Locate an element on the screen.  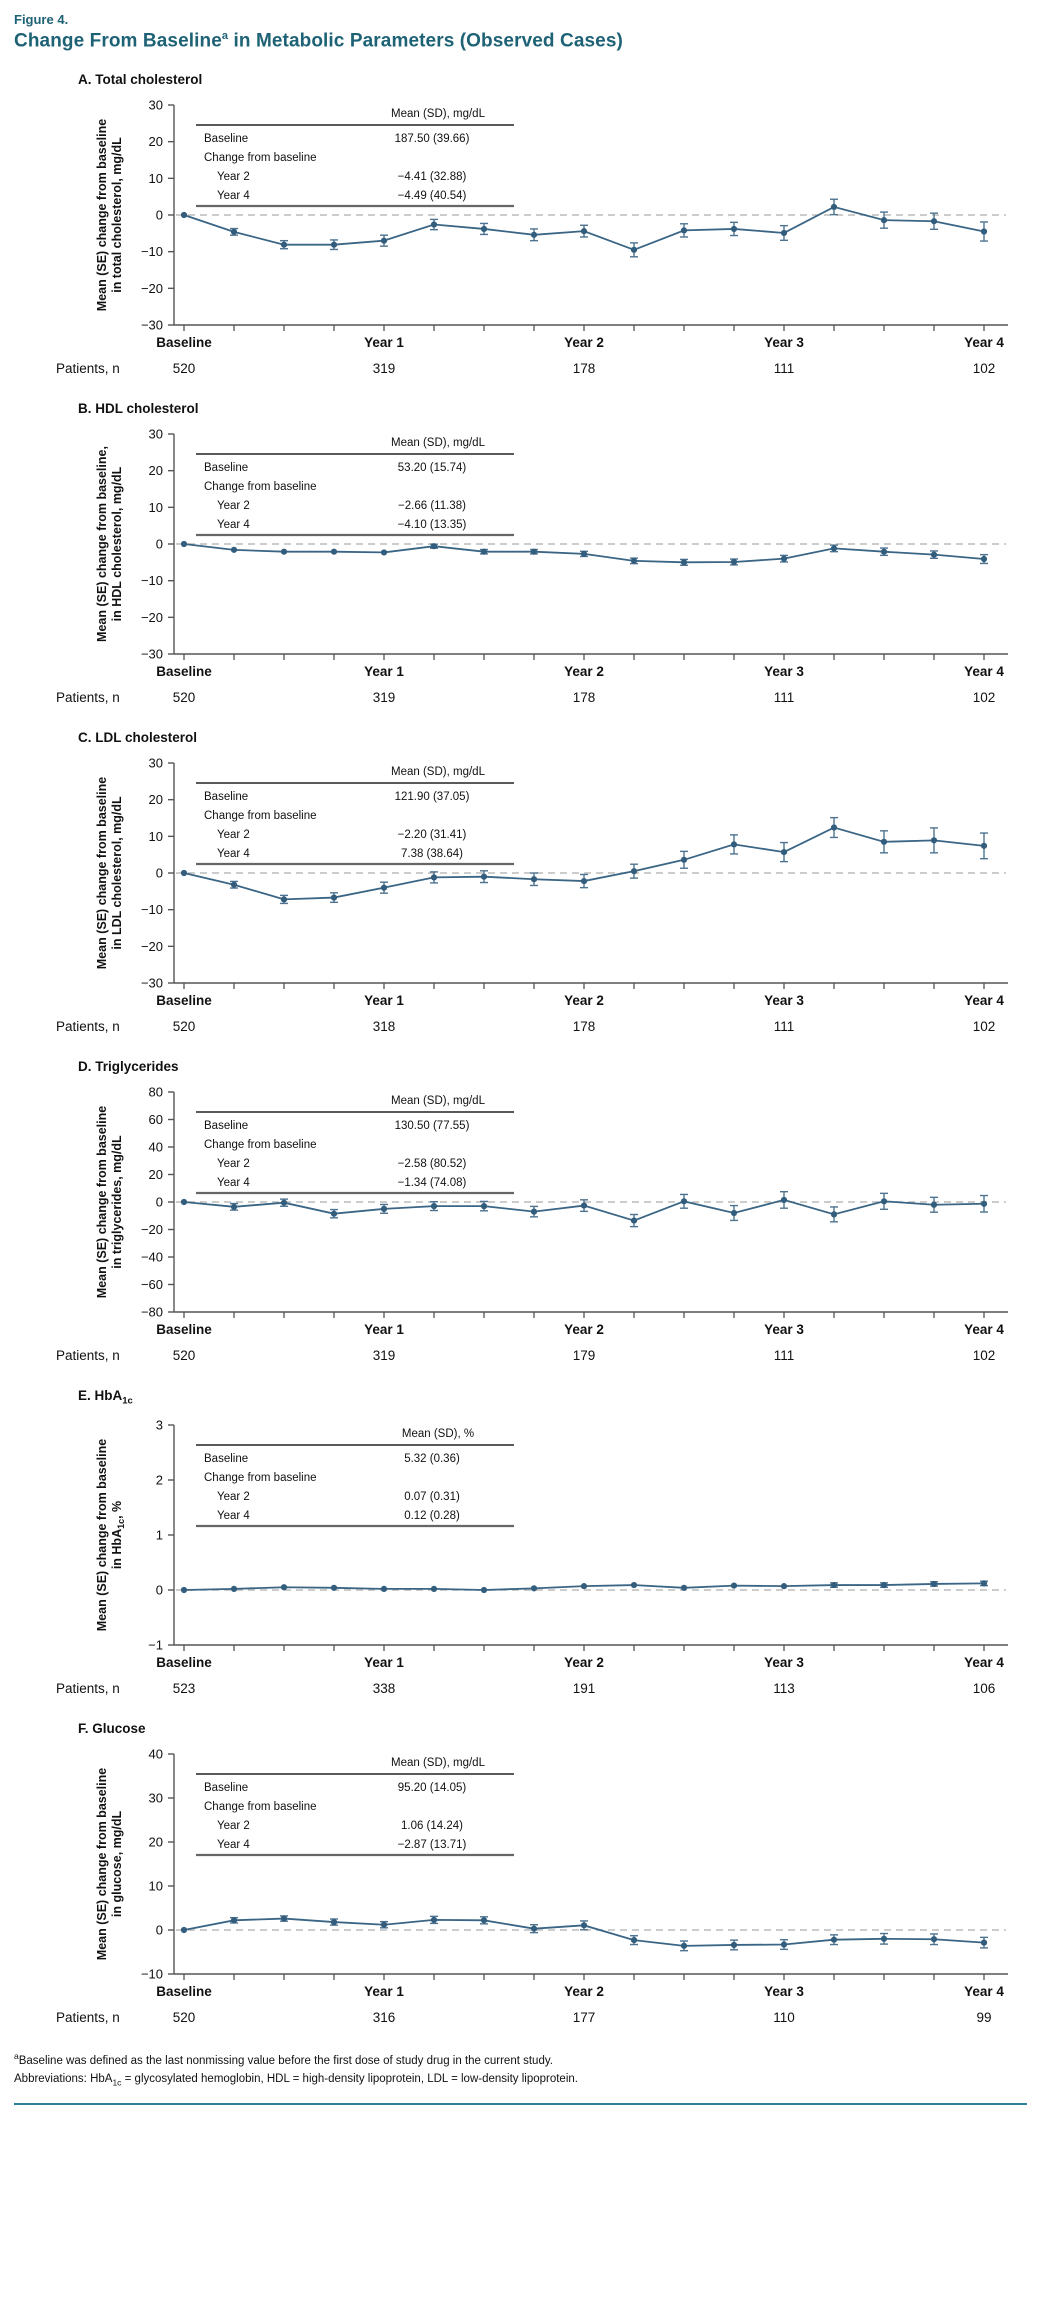
inset-row-label: Year 4 is located at coordinates (233, 854).